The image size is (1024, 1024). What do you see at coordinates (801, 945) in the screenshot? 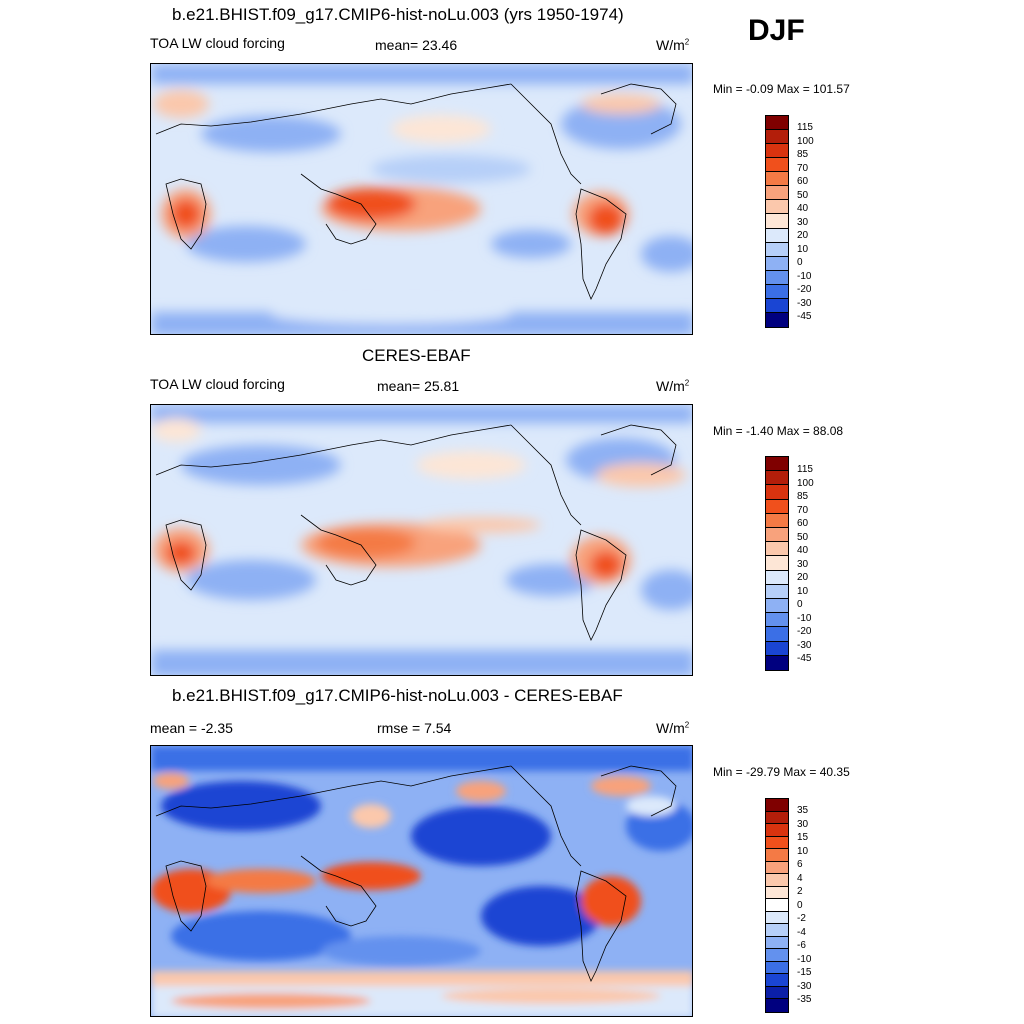
I see `tick-label: -6` at bounding box center [801, 945].